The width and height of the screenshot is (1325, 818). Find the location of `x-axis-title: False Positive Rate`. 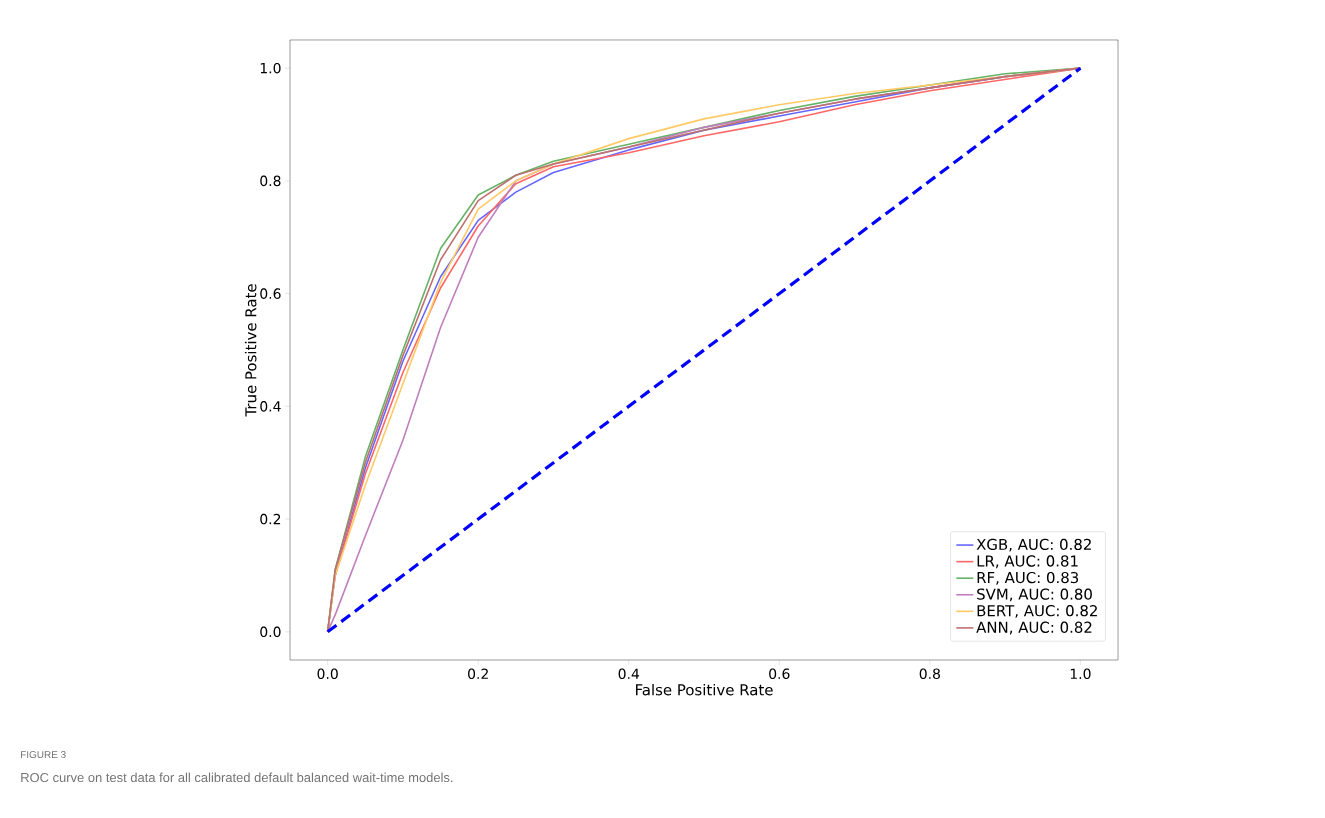

x-axis-title: False Positive Rate is located at coordinates (704, 689).